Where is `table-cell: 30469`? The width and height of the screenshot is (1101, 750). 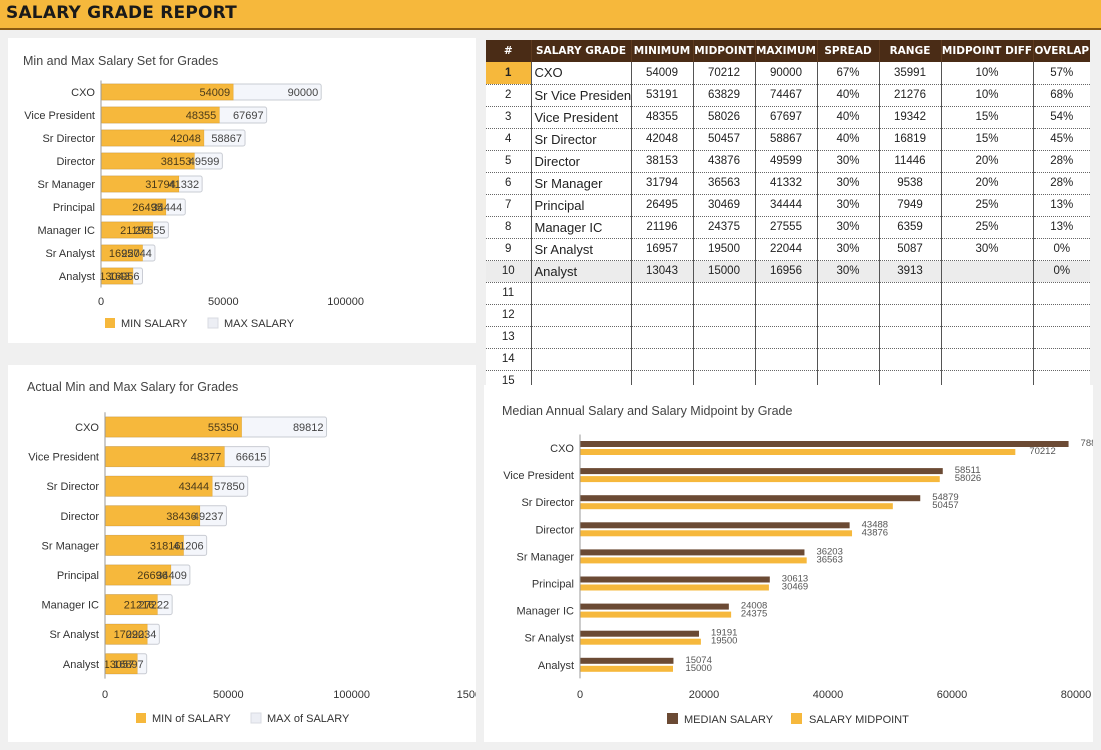 table-cell: 30469 is located at coordinates (724, 205).